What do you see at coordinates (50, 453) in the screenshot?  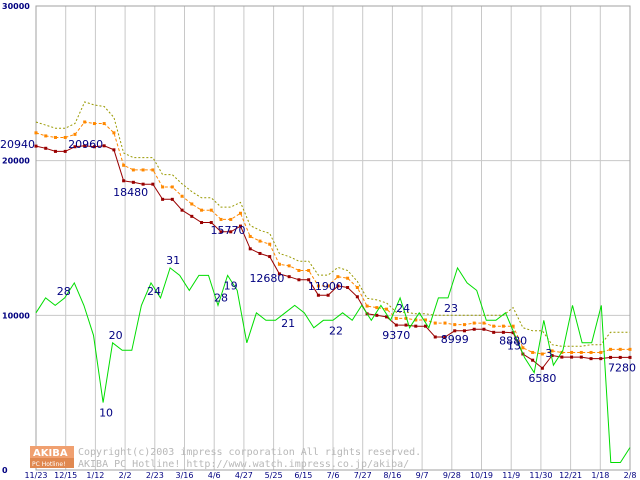 I see `logo-text: AKIBA` at bounding box center [50, 453].